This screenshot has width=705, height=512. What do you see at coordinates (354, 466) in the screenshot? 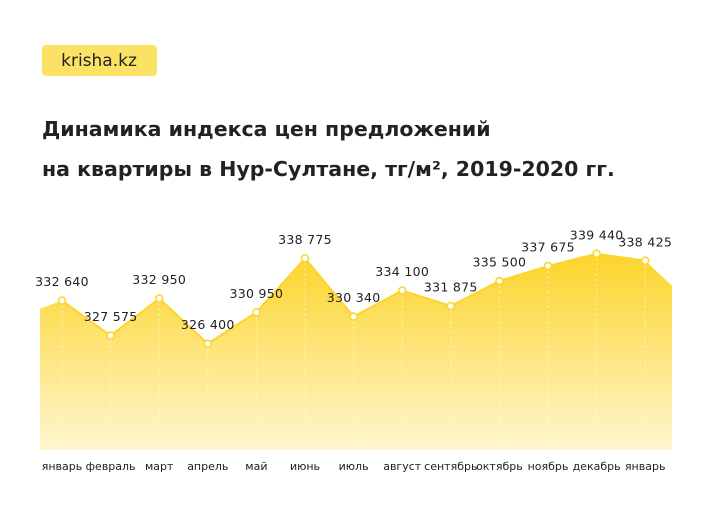
I see `x-tick-label: июль` at bounding box center [354, 466].